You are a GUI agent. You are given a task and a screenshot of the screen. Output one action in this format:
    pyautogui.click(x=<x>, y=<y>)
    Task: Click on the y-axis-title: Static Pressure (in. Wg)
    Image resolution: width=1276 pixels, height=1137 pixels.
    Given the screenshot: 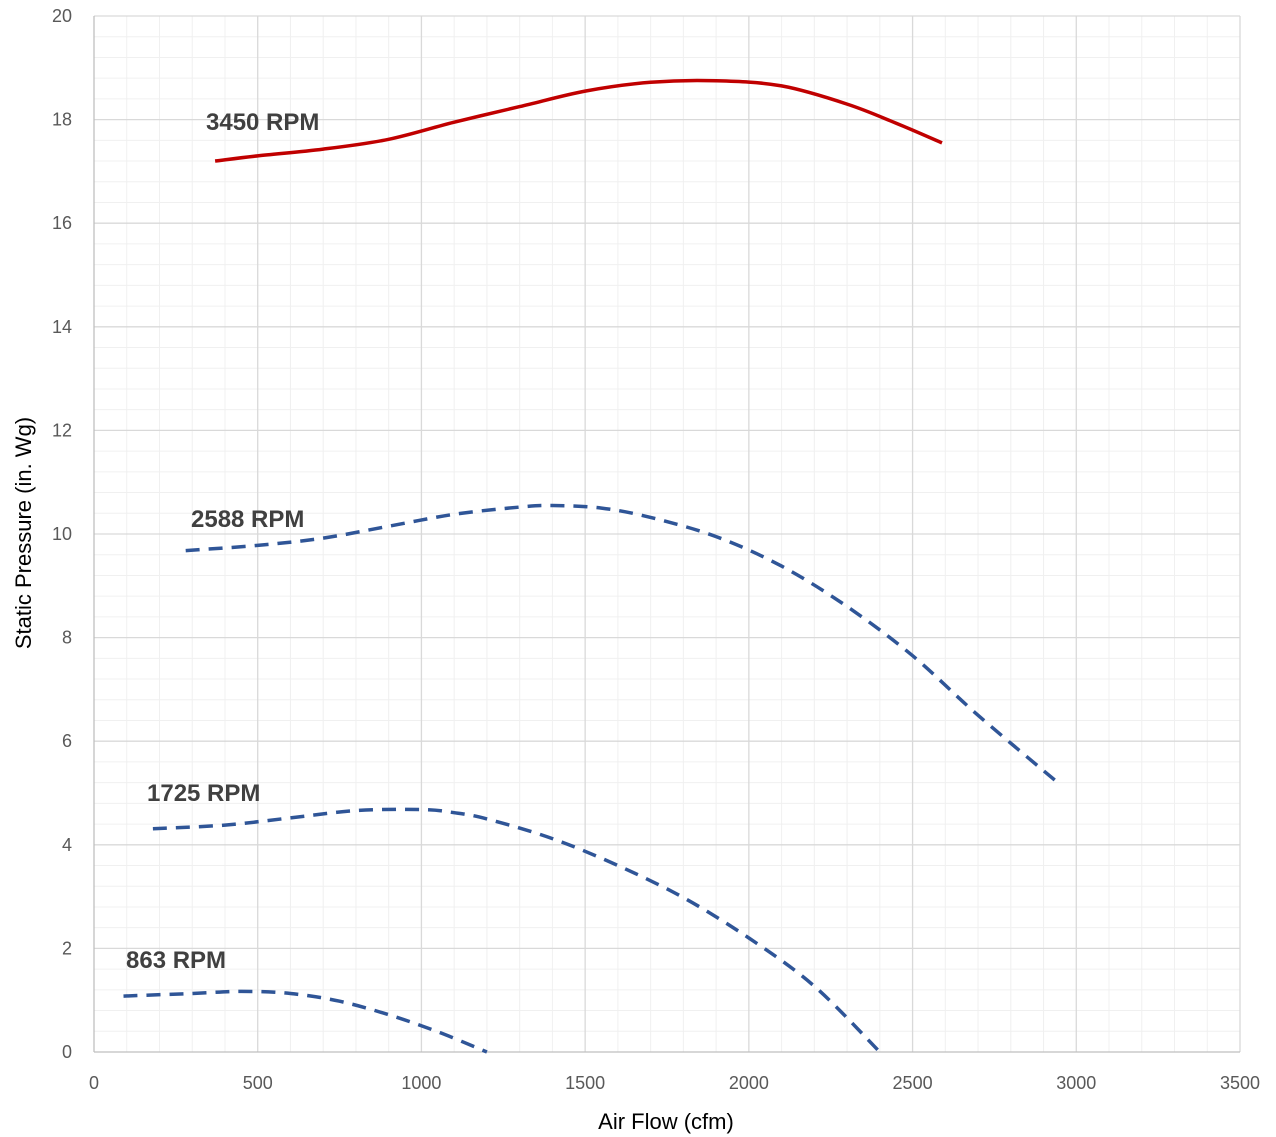 What is the action you would take?
    pyautogui.click(x=23, y=533)
    